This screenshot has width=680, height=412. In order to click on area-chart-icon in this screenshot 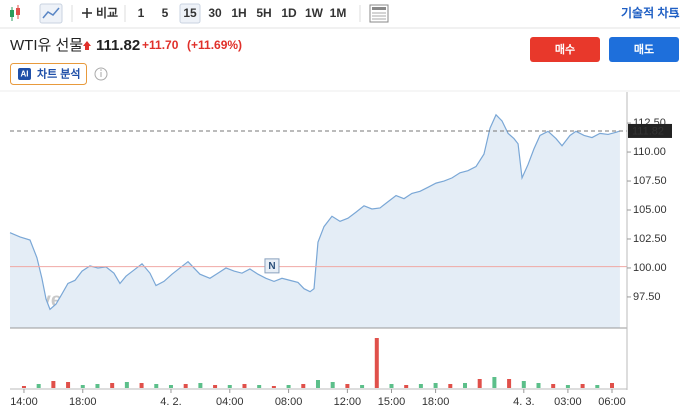, I will do `click(51, 13)`.